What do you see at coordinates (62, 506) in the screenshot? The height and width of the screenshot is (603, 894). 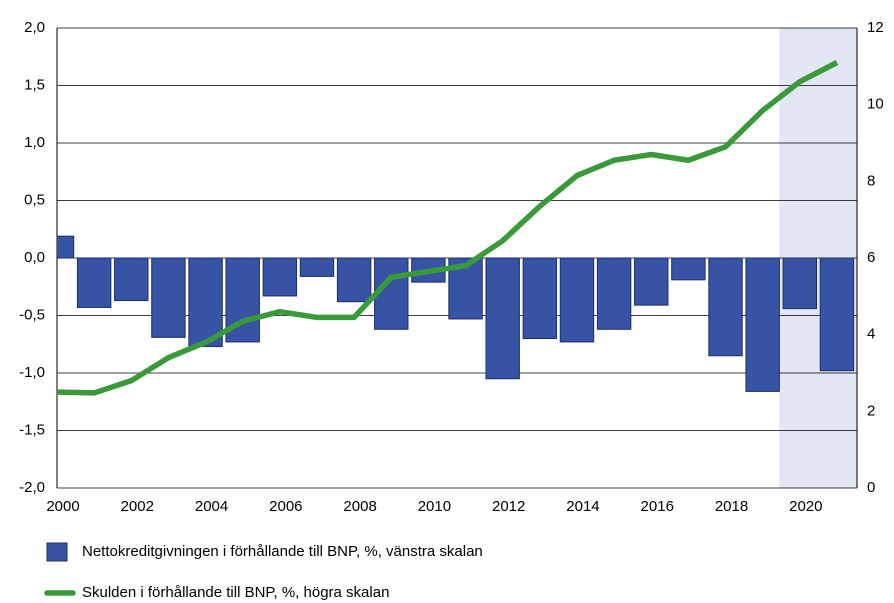 I see `x-tick-label: 2000` at bounding box center [62, 506].